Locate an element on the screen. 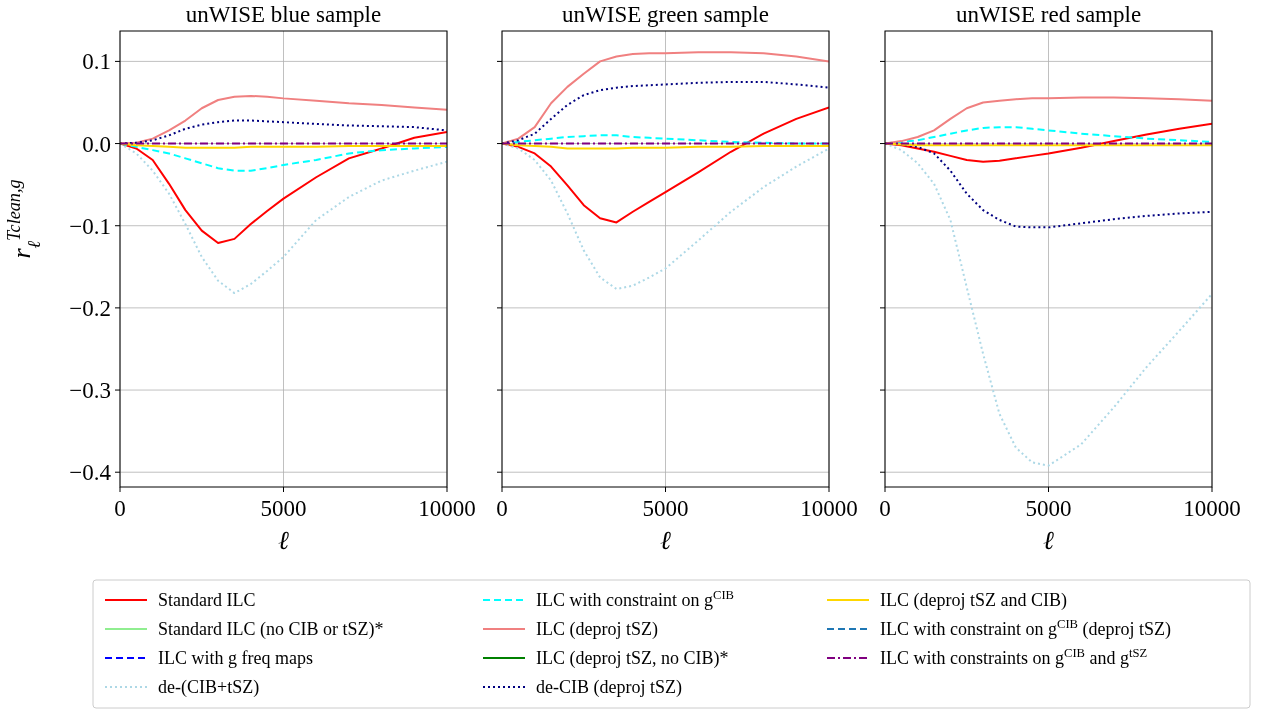 The width and height of the screenshot is (1270, 712). legend-label: Standard ILC is located at coordinates (207, 600).